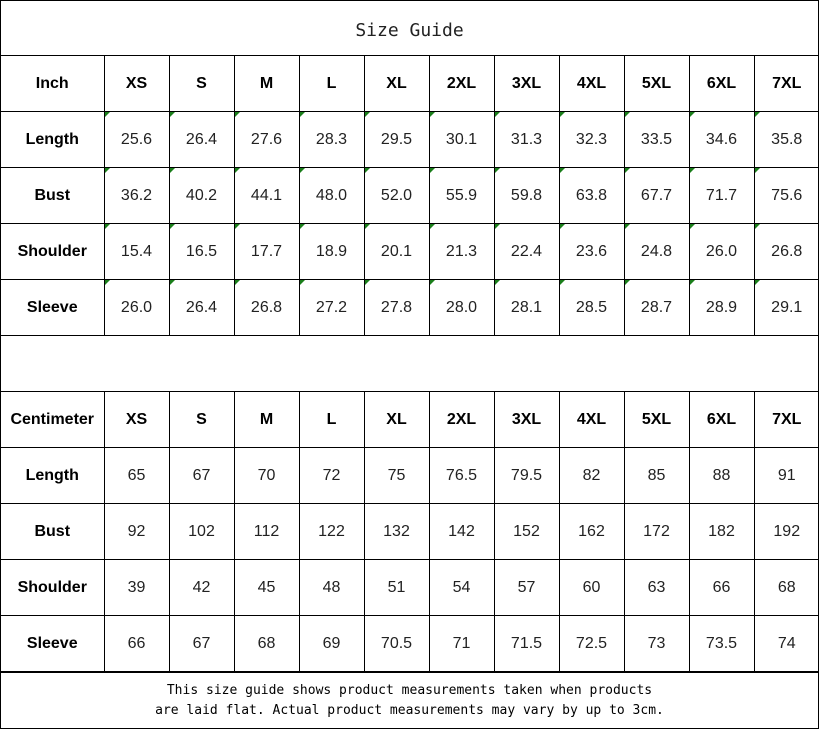  What do you see at coordinates (396, 475) in the screenshot?
I see `measurement-cell: 75` at bounding box center [396, 475].